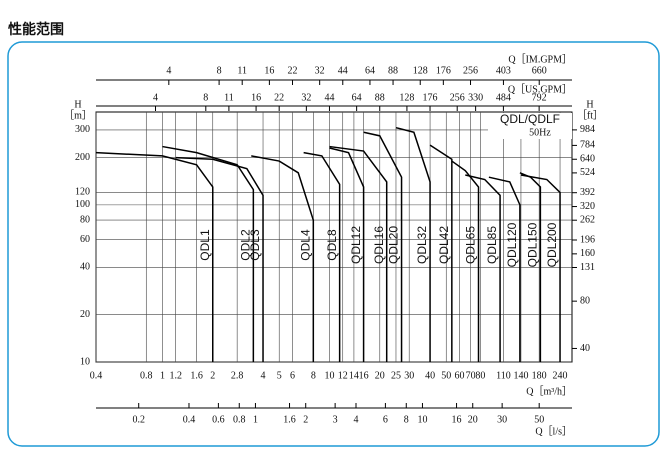  Describe the element at coordinates (82, 157) in the screenshot. I see `y-tick-label: 200` at that location.